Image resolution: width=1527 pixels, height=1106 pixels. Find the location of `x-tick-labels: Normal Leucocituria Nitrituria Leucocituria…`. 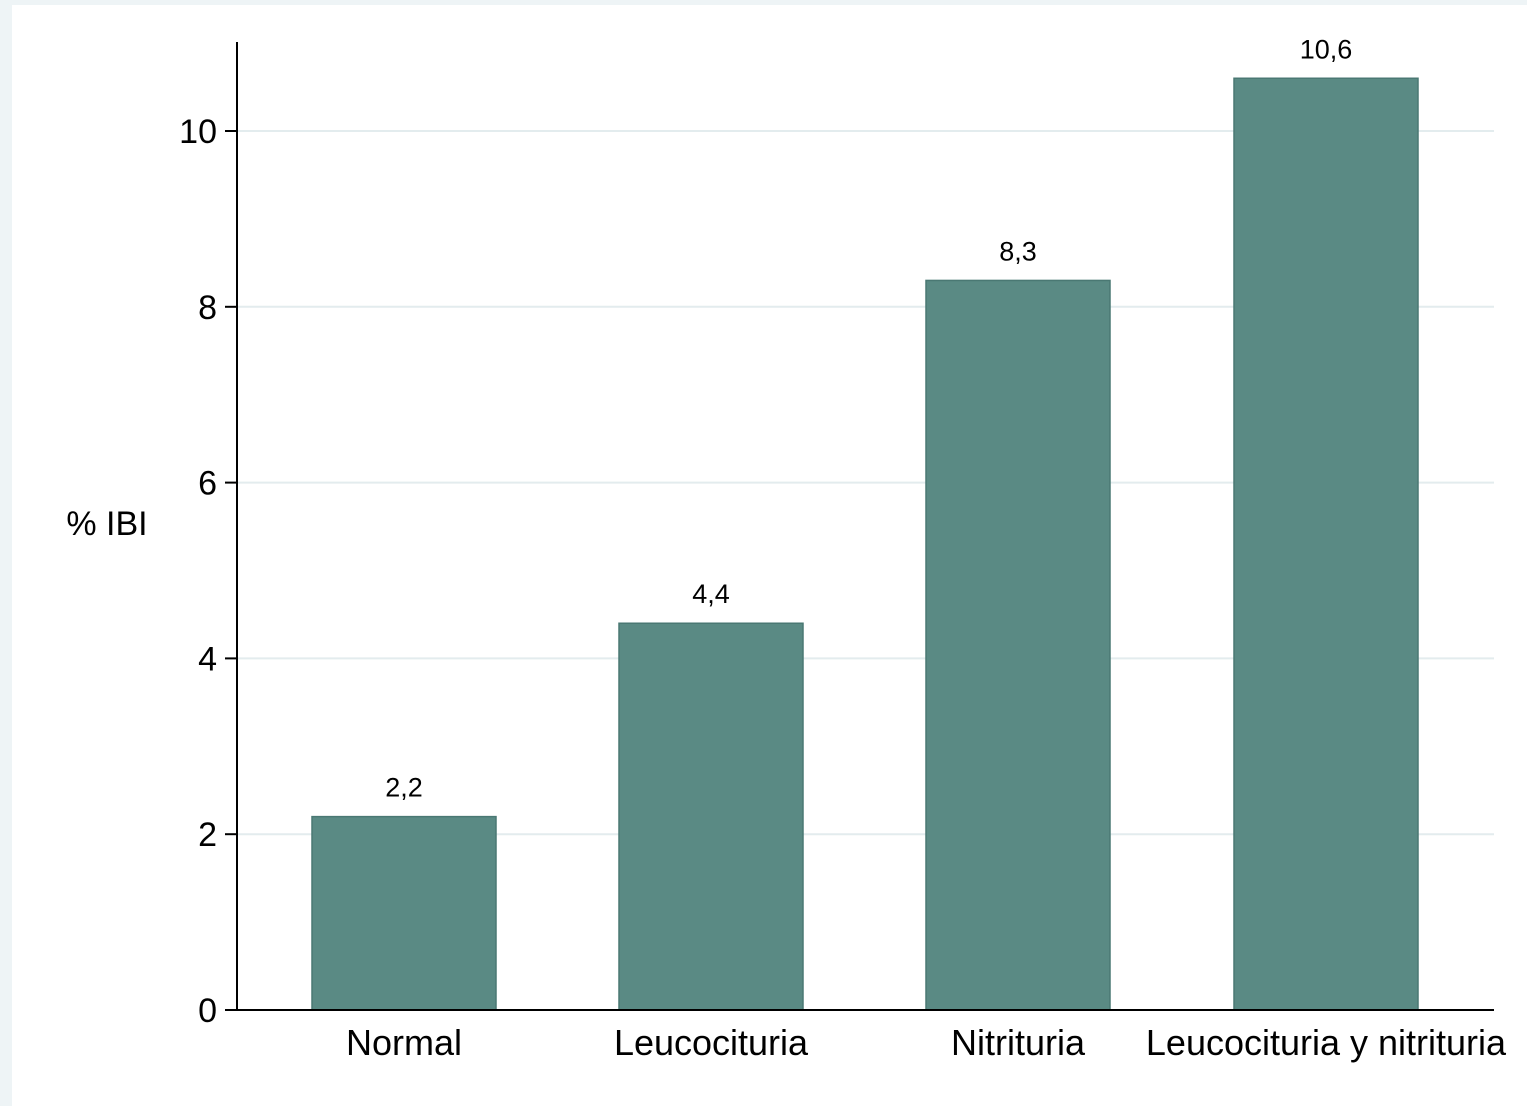

x-tick-labels: Normal Leucocituria Nitrituria Leucocituria… is located at coordinates (926, 1042).